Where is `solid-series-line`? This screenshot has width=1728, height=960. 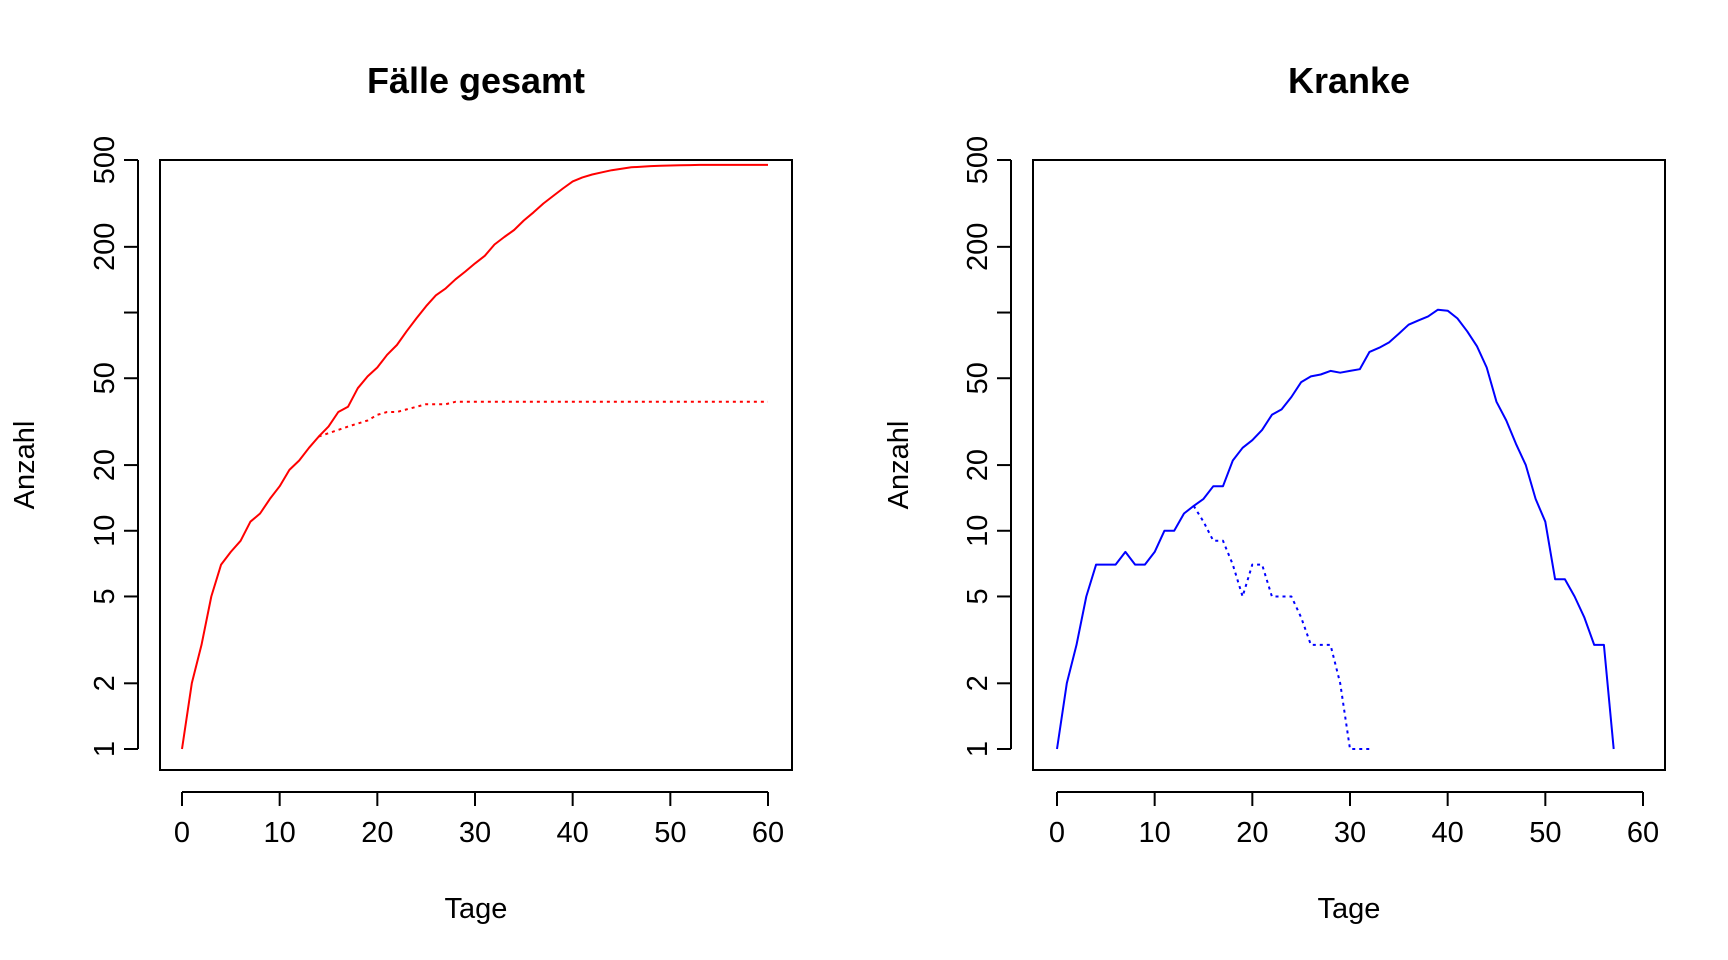
solid-series-line is located at coordinates (1335, 529).